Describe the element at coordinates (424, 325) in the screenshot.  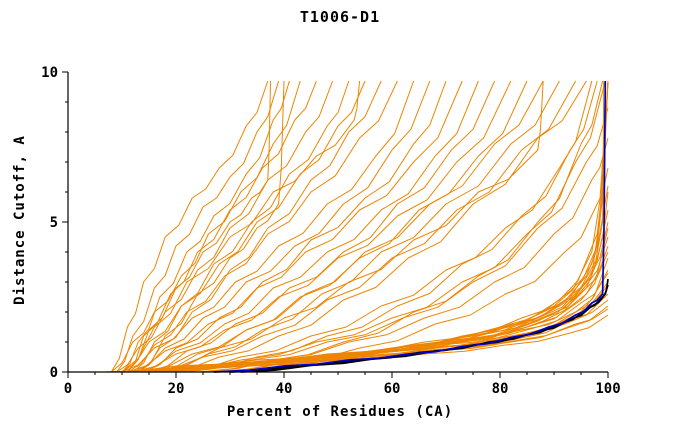
I see `black-curve` at that location.